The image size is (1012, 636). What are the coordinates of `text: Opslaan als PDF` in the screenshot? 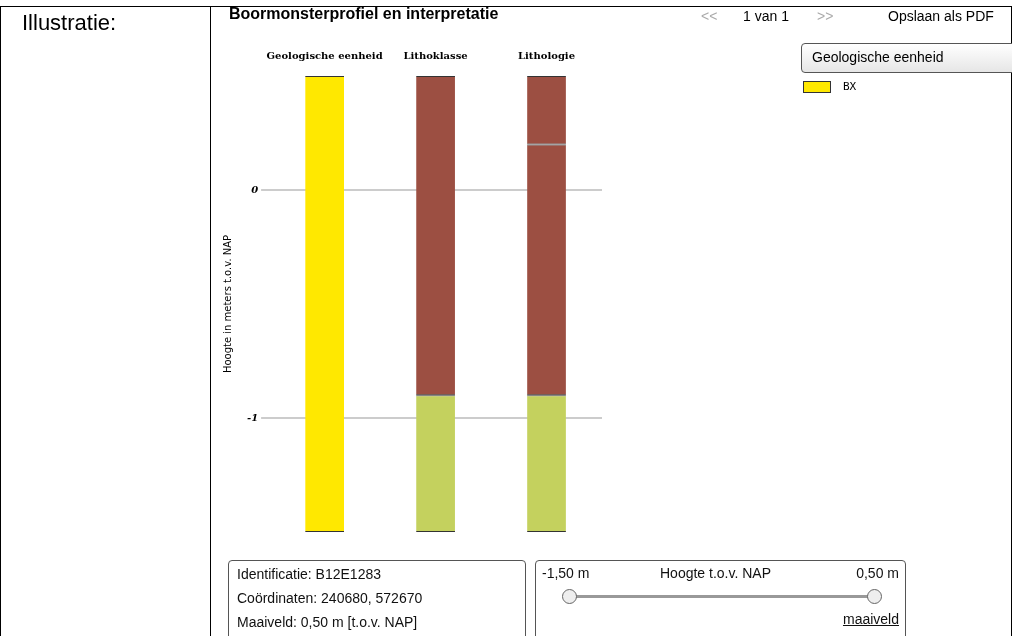 It's located at (941, 16).